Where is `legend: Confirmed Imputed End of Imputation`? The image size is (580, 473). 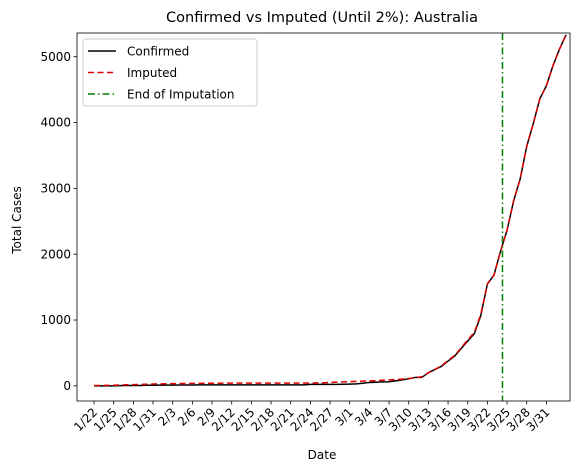 legend: Confirmed Imputed End of Imputation is located at coordinates (170, 72).